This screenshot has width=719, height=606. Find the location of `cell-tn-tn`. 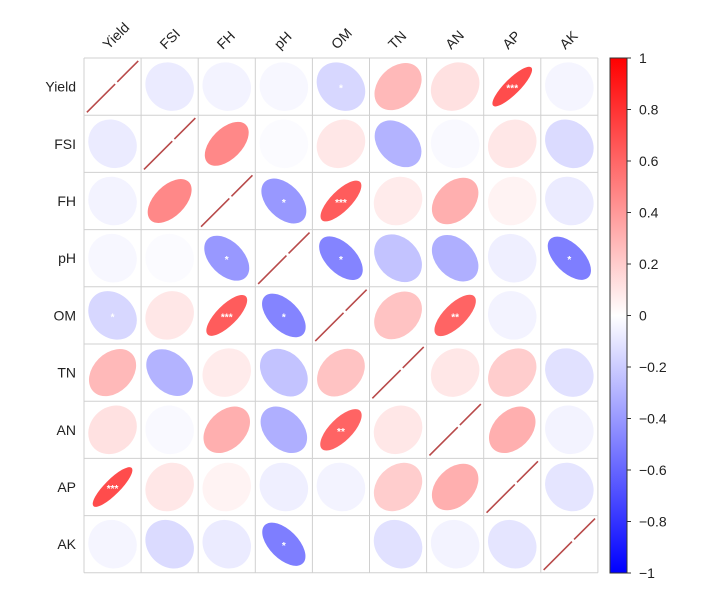

cell-tn-tn is located at coordinates (398, 372).